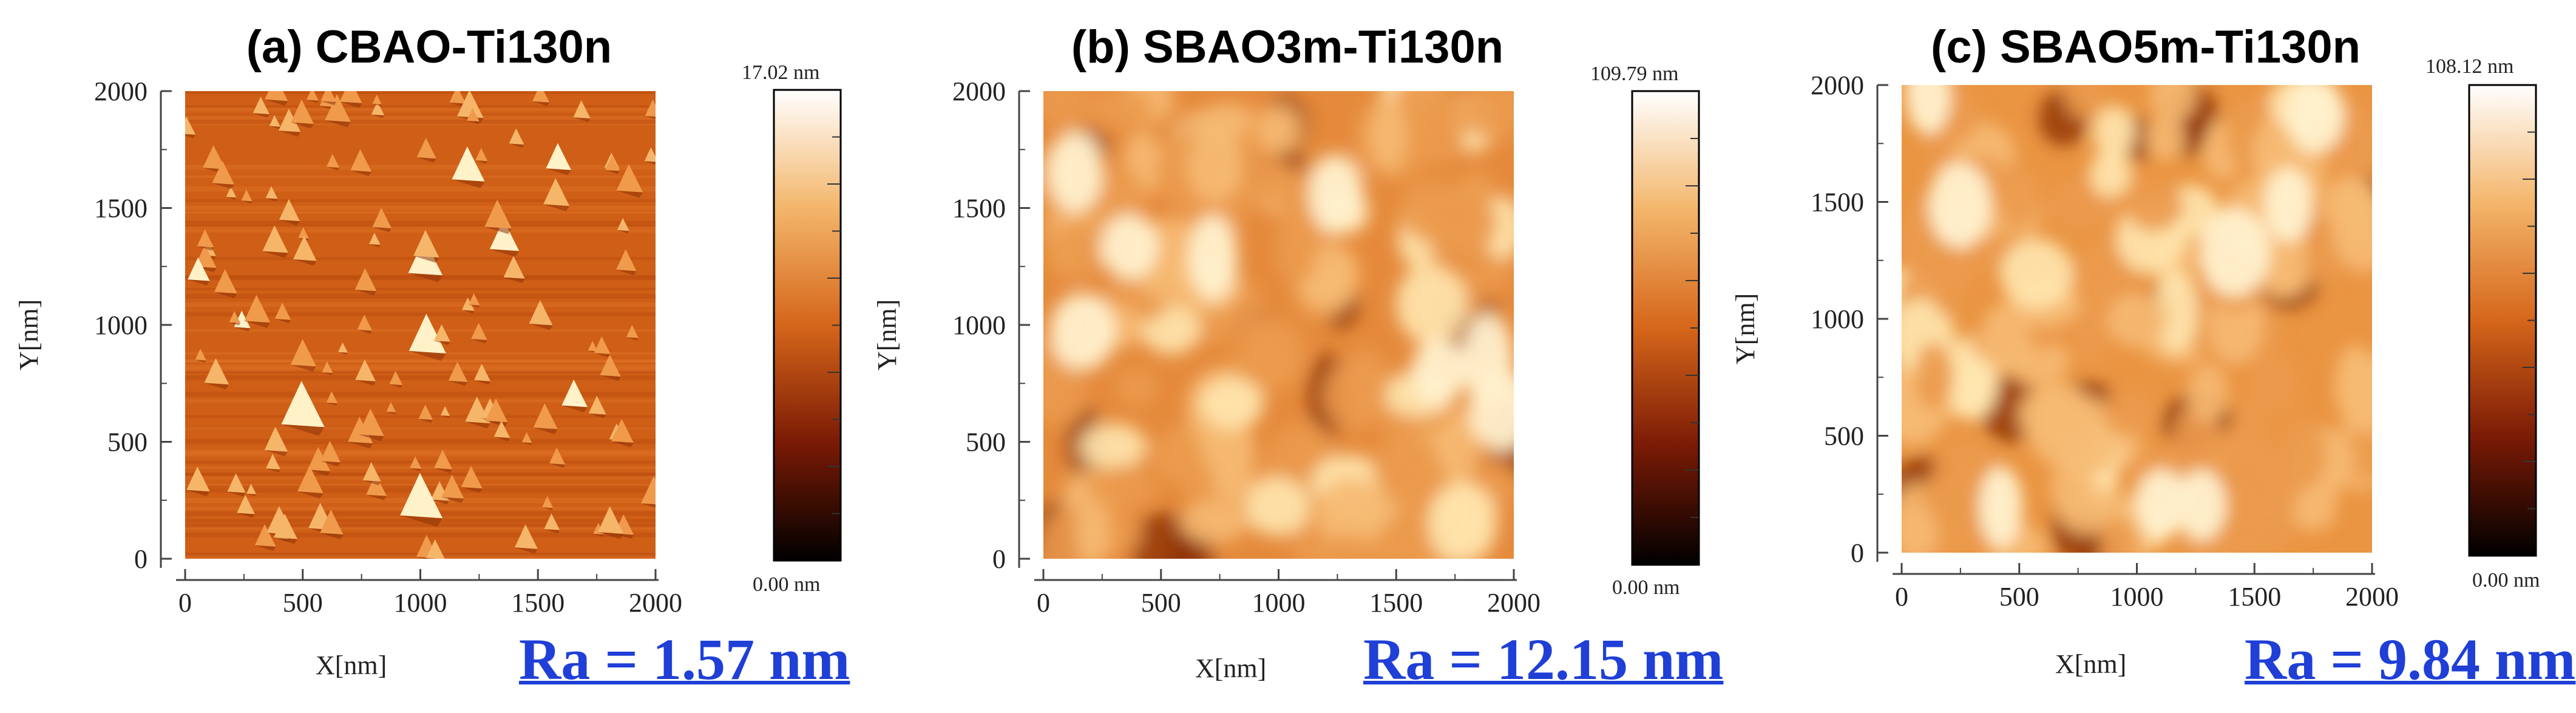 The image size is (2576, 713). I want to click on y-tick-label: 2000, so click(1838, 85).